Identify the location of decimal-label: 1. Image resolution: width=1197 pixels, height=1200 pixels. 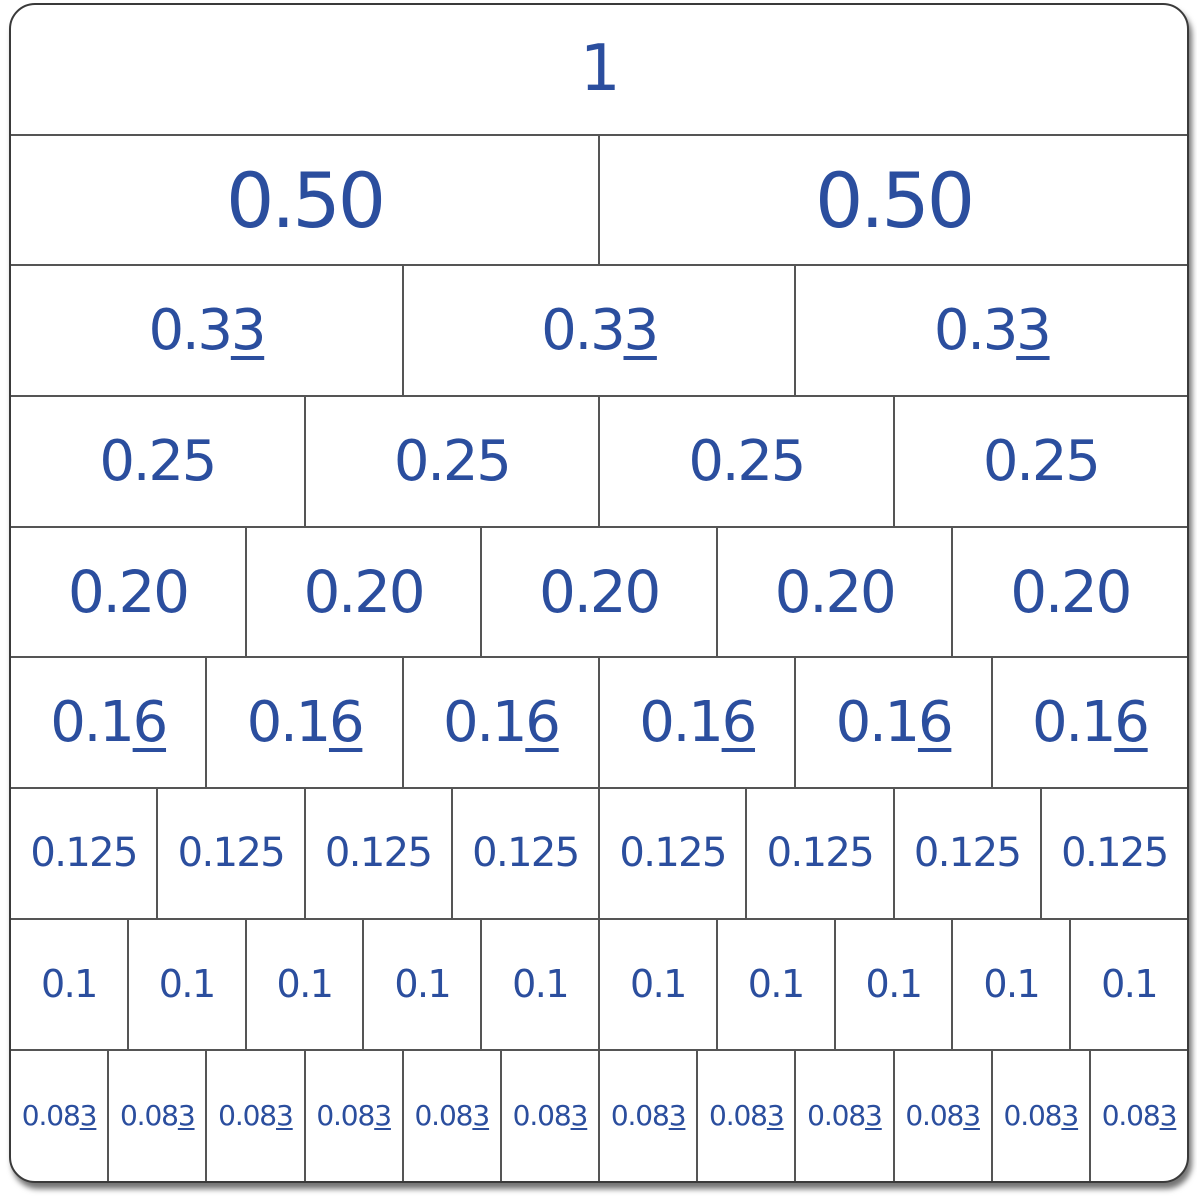
(600, 69).